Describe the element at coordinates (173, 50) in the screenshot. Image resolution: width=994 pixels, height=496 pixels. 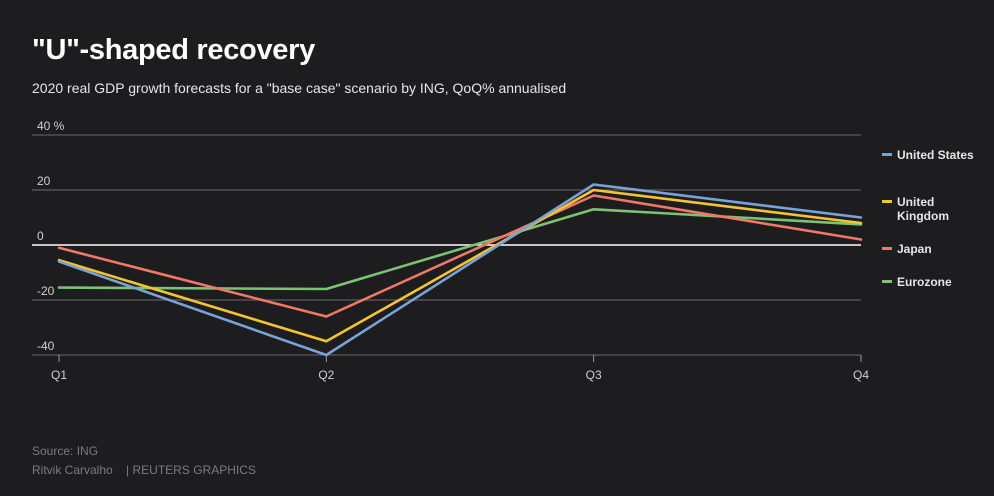
I see `chart-title: "U"-shaped recovery` at that location.